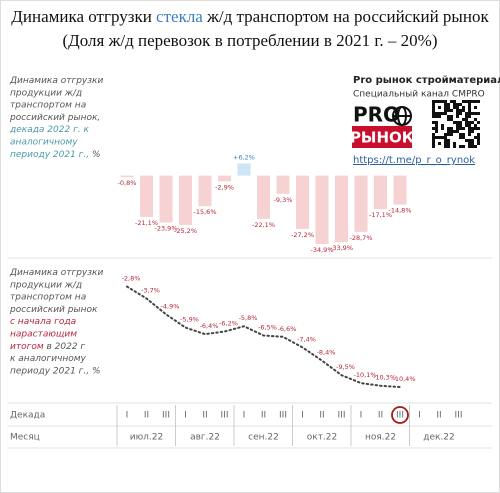  What do you see at coordinates (326, 353) in the screenshot?
I see `value-label: -8,4%` at bounding box center [326, 353].